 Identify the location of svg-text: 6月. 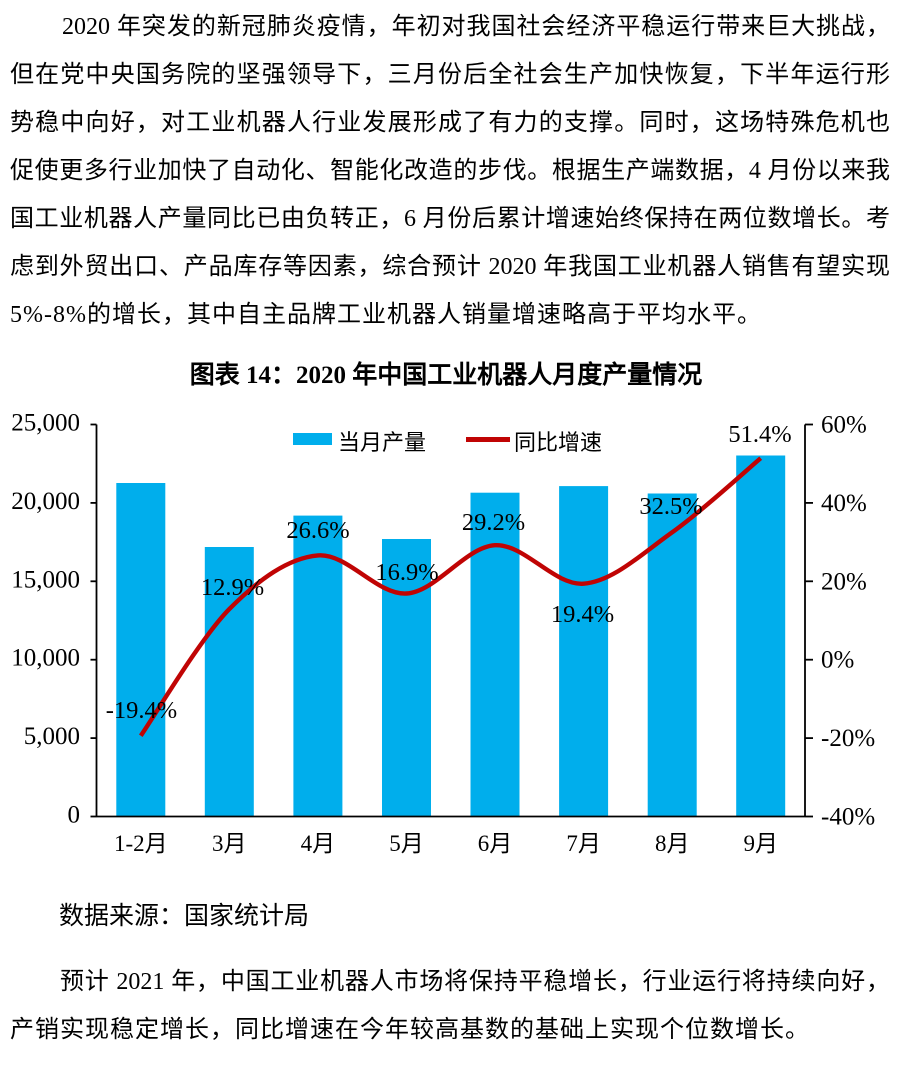
(495, 843).